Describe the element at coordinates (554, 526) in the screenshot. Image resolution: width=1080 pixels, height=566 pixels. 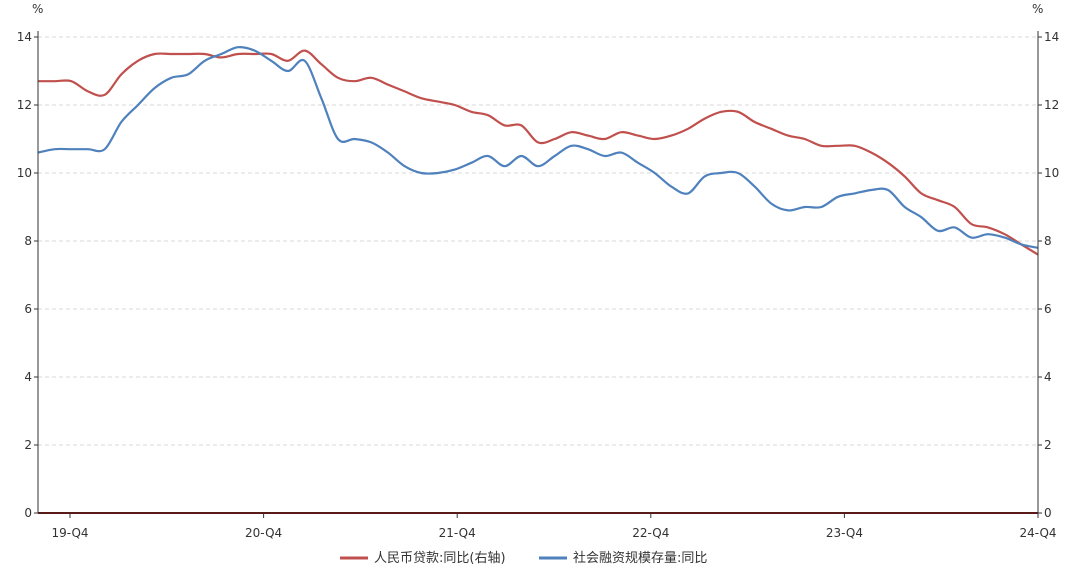
I see `x-axis-ticks: 19-Q4 20-Q4 21-Q4 22-Q4 23-Q4 24-Q4` at that location.